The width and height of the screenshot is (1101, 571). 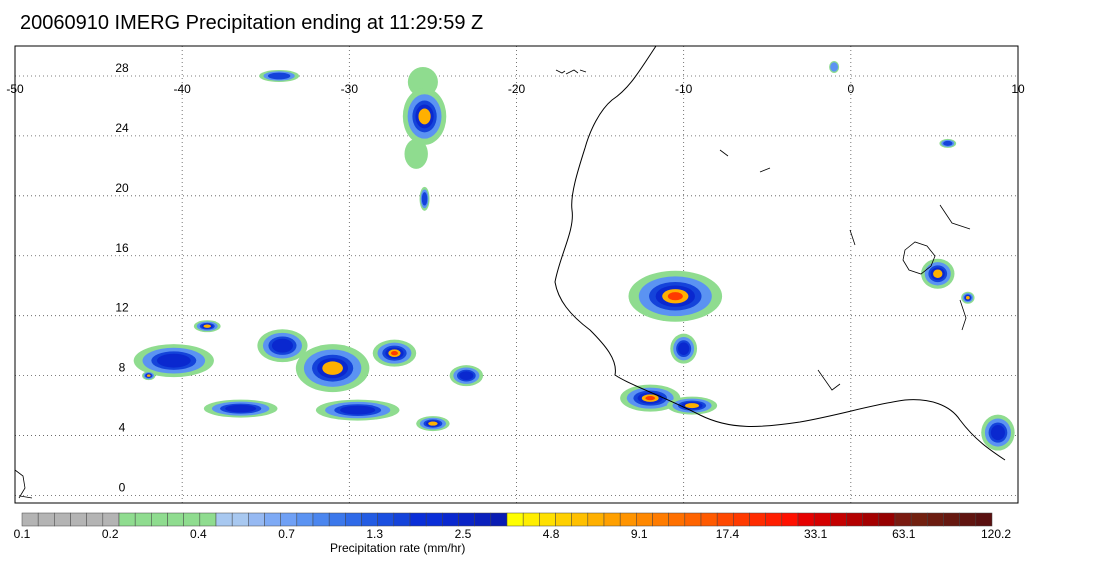 I want to click on coast-detail-north, so click(x=571, y=72).